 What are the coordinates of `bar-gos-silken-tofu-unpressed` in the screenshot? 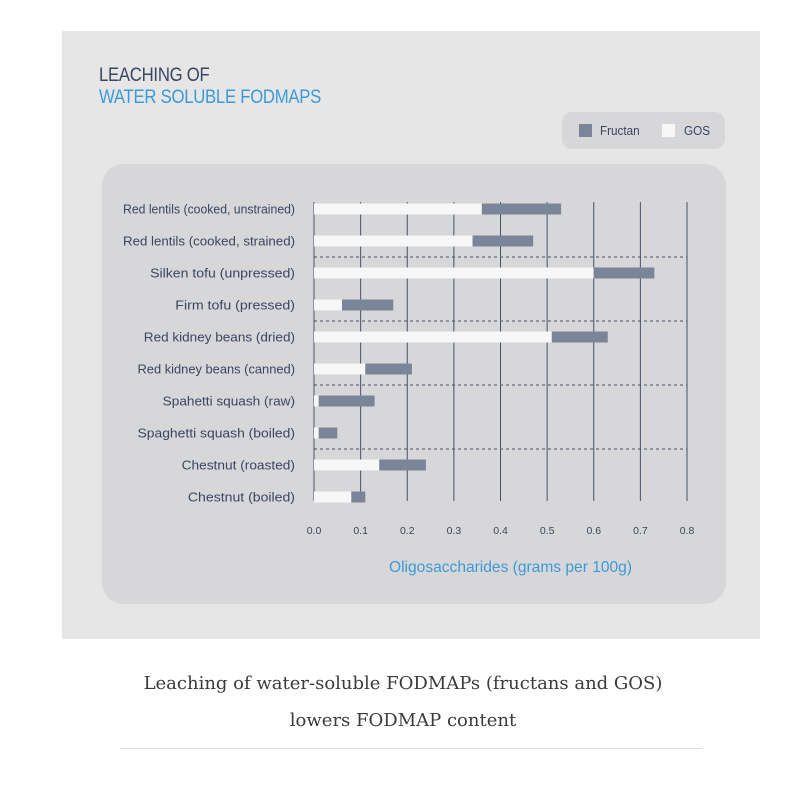 It's located at (454, 273).